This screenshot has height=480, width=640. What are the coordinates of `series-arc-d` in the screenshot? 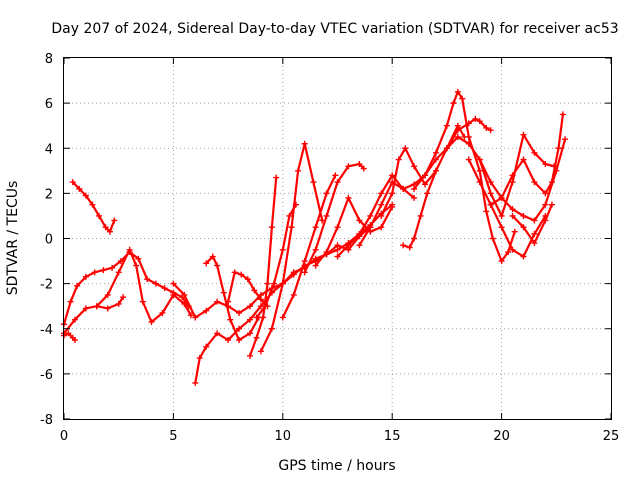 It's located at (93, 207).